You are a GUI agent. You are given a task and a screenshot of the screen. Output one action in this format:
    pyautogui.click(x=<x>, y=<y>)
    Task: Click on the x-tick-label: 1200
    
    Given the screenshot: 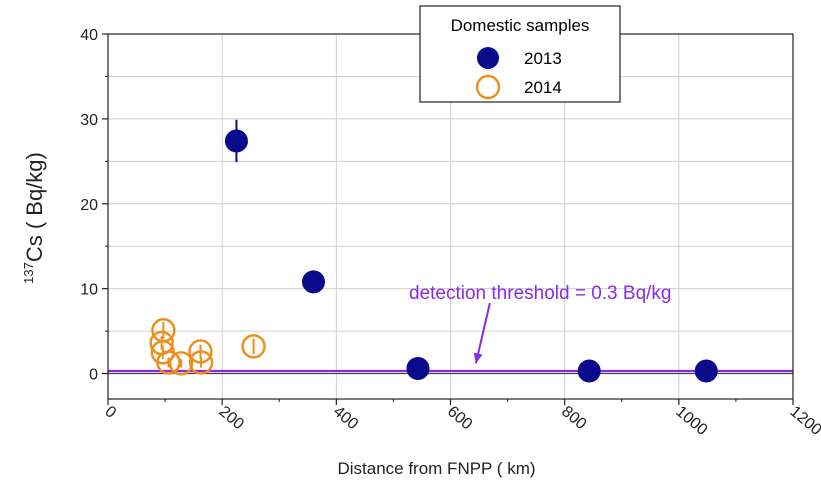 What is the action you would take?
    pyautogui.click(x=803, y=421)
    